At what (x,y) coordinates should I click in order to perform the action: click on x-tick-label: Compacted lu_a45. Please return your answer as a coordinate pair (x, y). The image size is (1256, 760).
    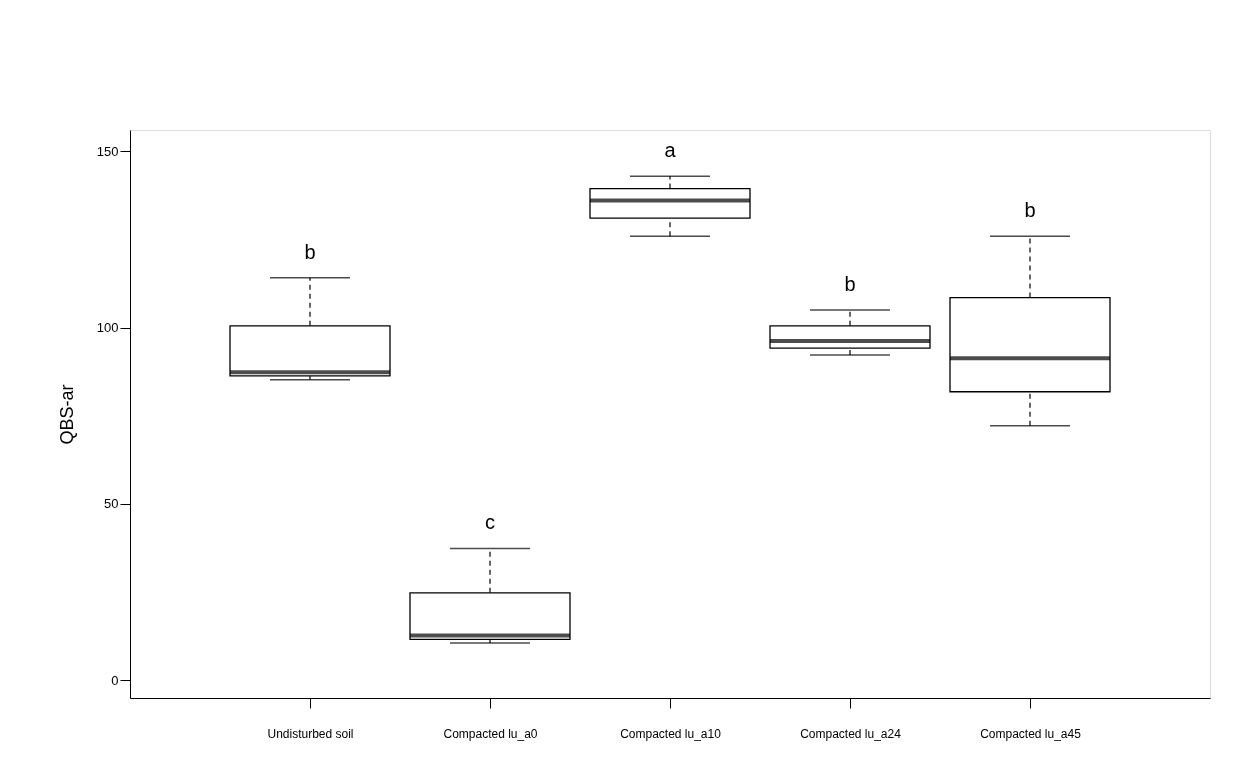
    Looking at the image, I should click on (1031, 733).